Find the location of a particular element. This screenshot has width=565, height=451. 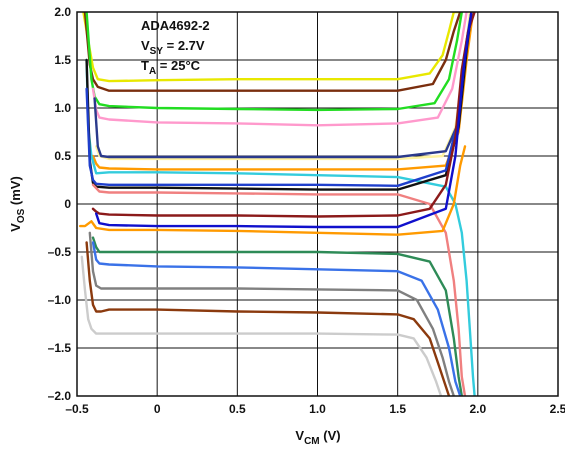

y-tick-label: –2.0 is located at coordinates (60, 396).